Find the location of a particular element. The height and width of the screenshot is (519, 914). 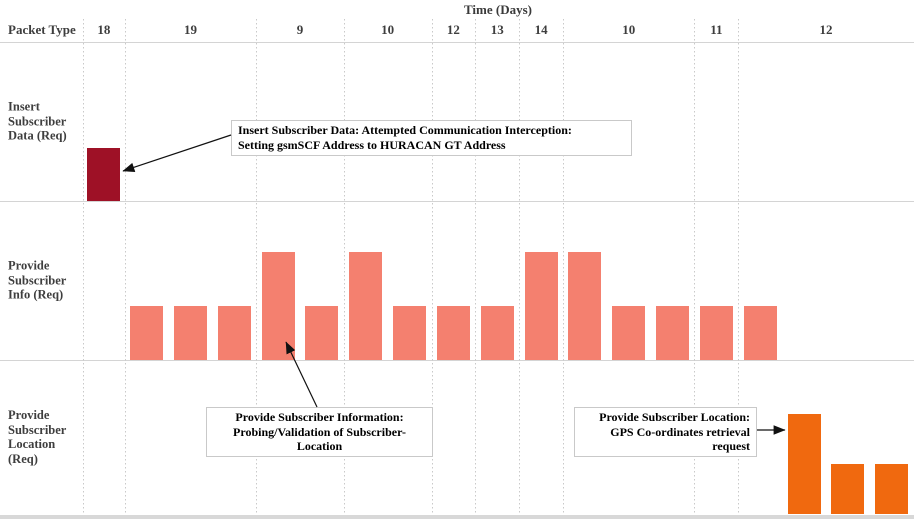

row-axis-label: Packet Type is located at coordinates (42, 29).